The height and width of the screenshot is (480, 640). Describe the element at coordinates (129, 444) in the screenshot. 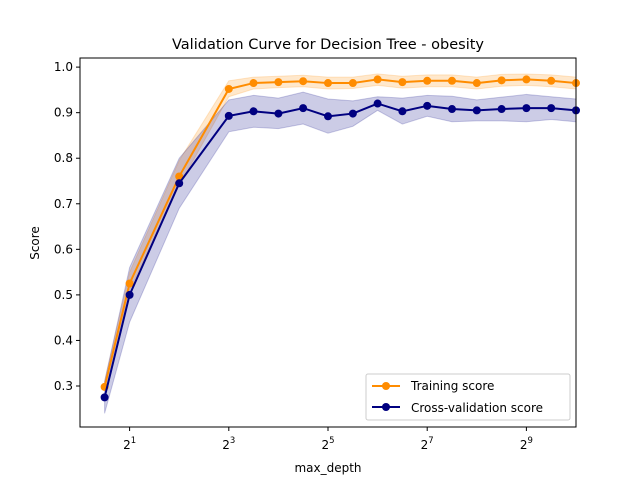

I see `x-tick-label: 21` at that location.